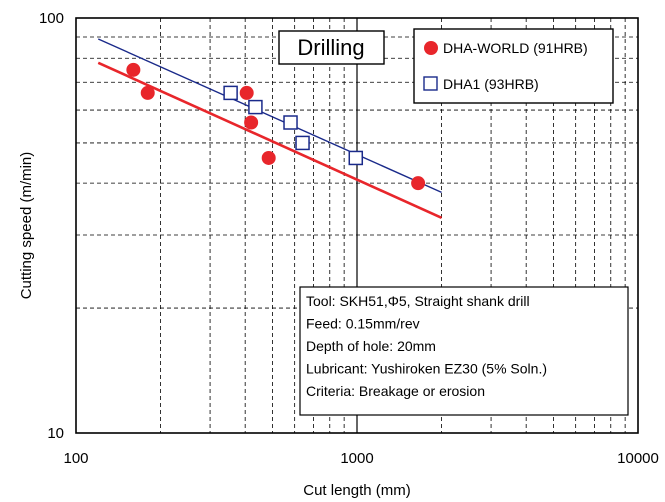 The image size is (665, 502). I want to click on chart-title-box: Drilling, so click(331, 47).